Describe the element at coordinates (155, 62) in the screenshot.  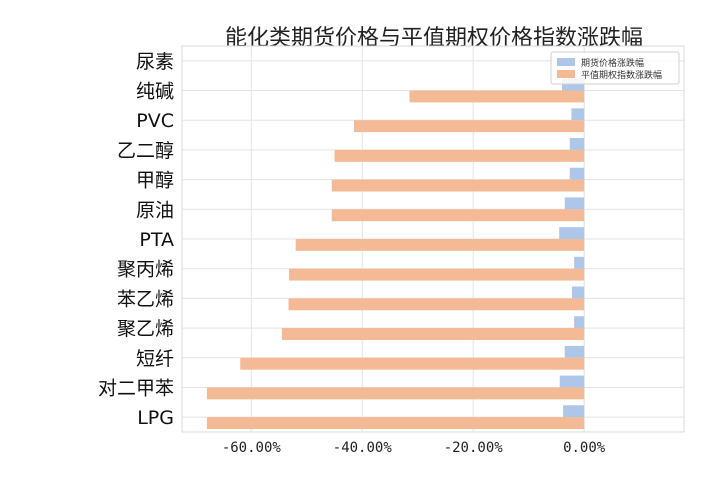
I see `category-label: 尿素` at that location.